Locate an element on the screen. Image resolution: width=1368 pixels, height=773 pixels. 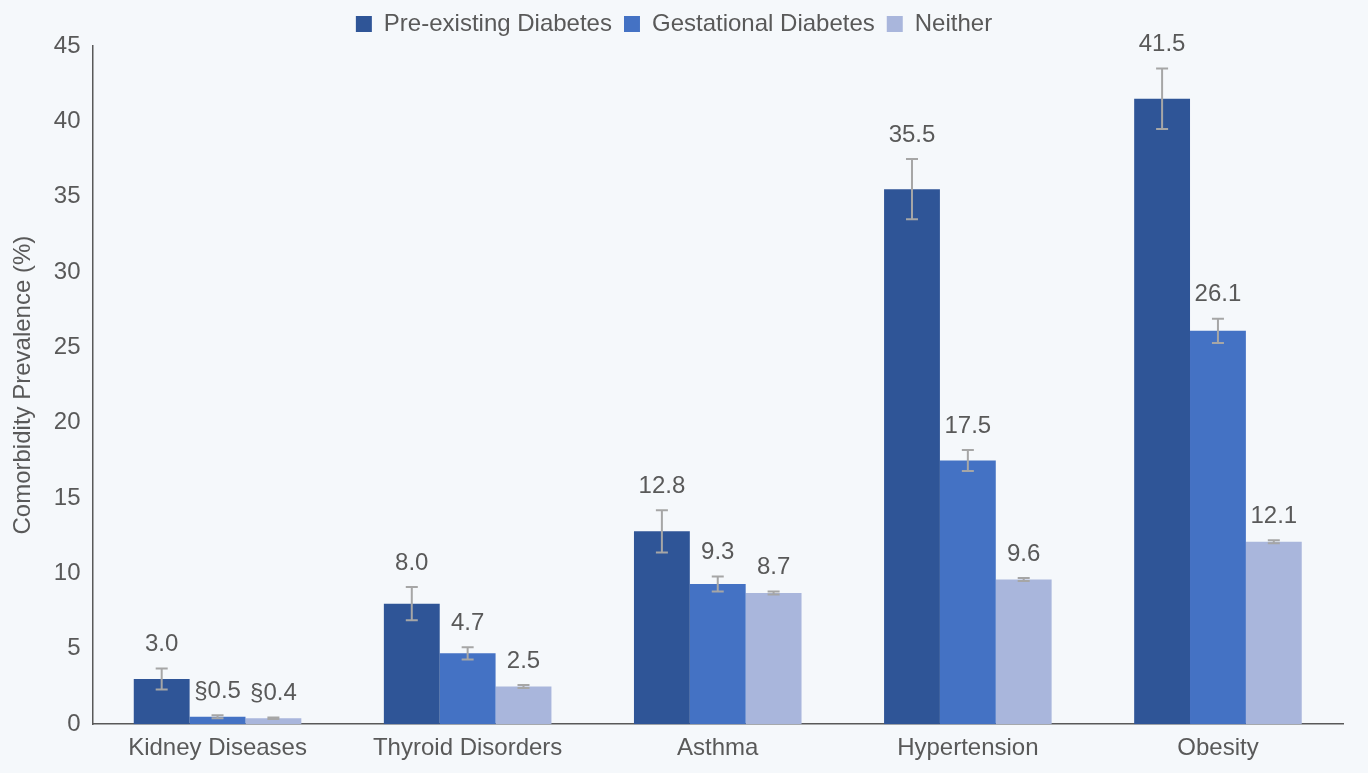
data-label: 12.8 is located at coordinates (662, 484).